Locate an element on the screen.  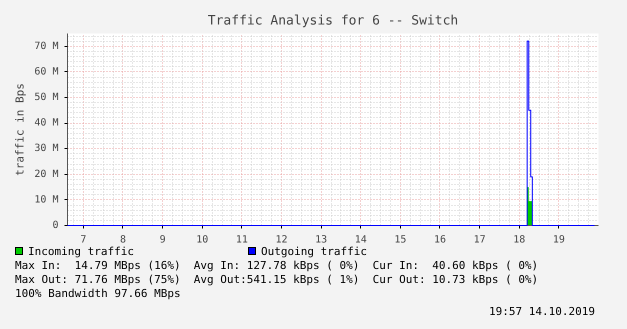
y-tick-label: 30 M is located at coordinates (46, 148).